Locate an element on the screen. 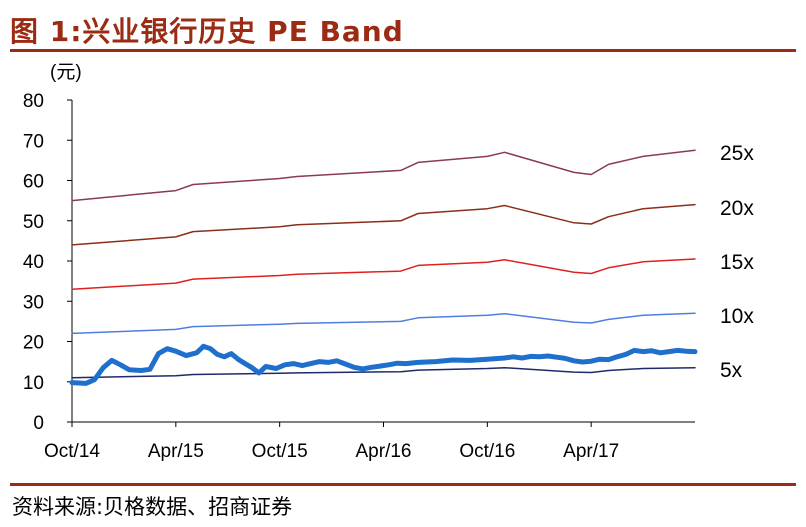 The width and height of the screenshot is (806, 527). series-label-20x: 20x is located at coordinates (737, 208).